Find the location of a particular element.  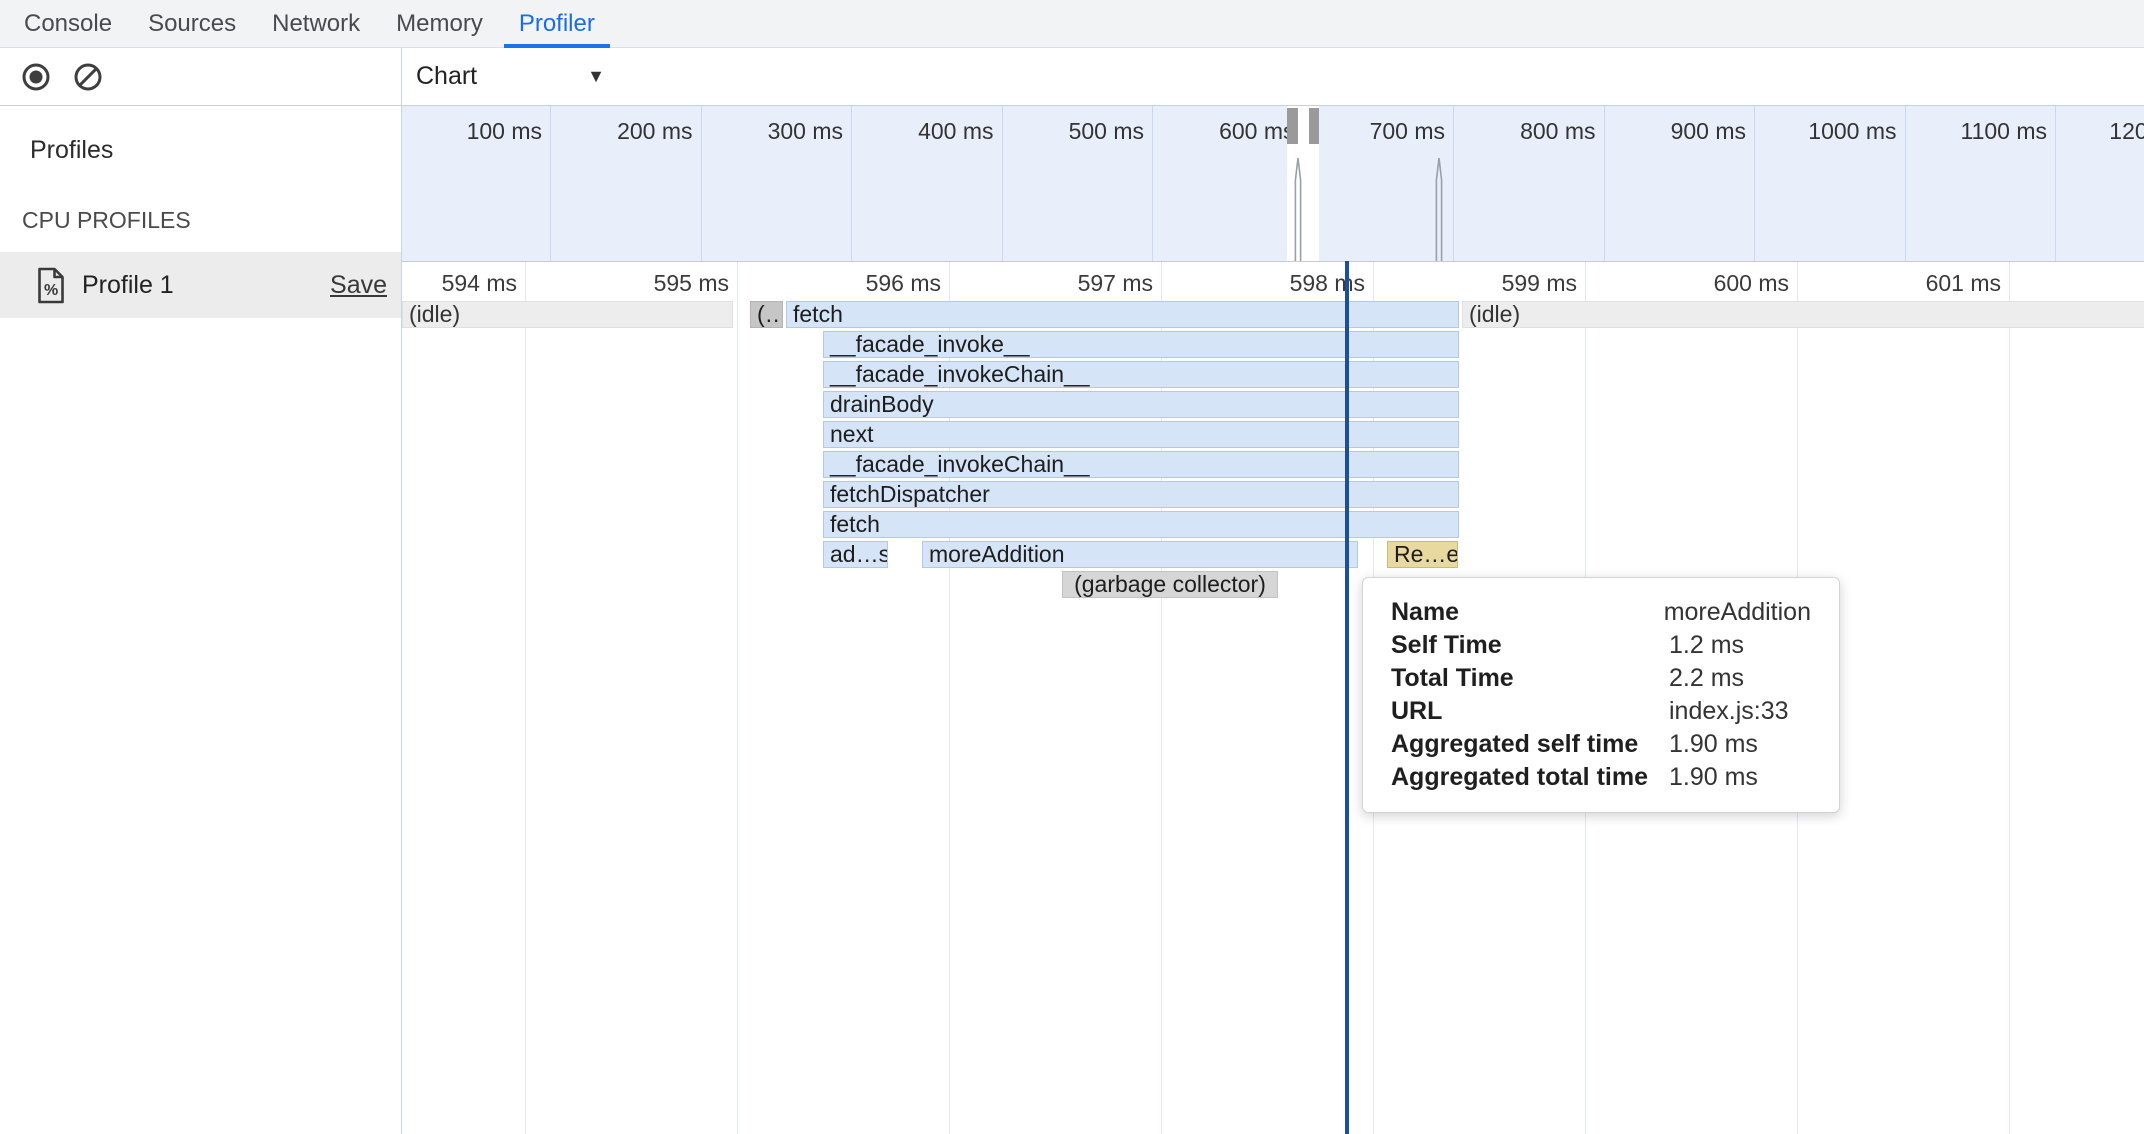

tooltip-row-label: URL is located at coordinates (1417, 711).